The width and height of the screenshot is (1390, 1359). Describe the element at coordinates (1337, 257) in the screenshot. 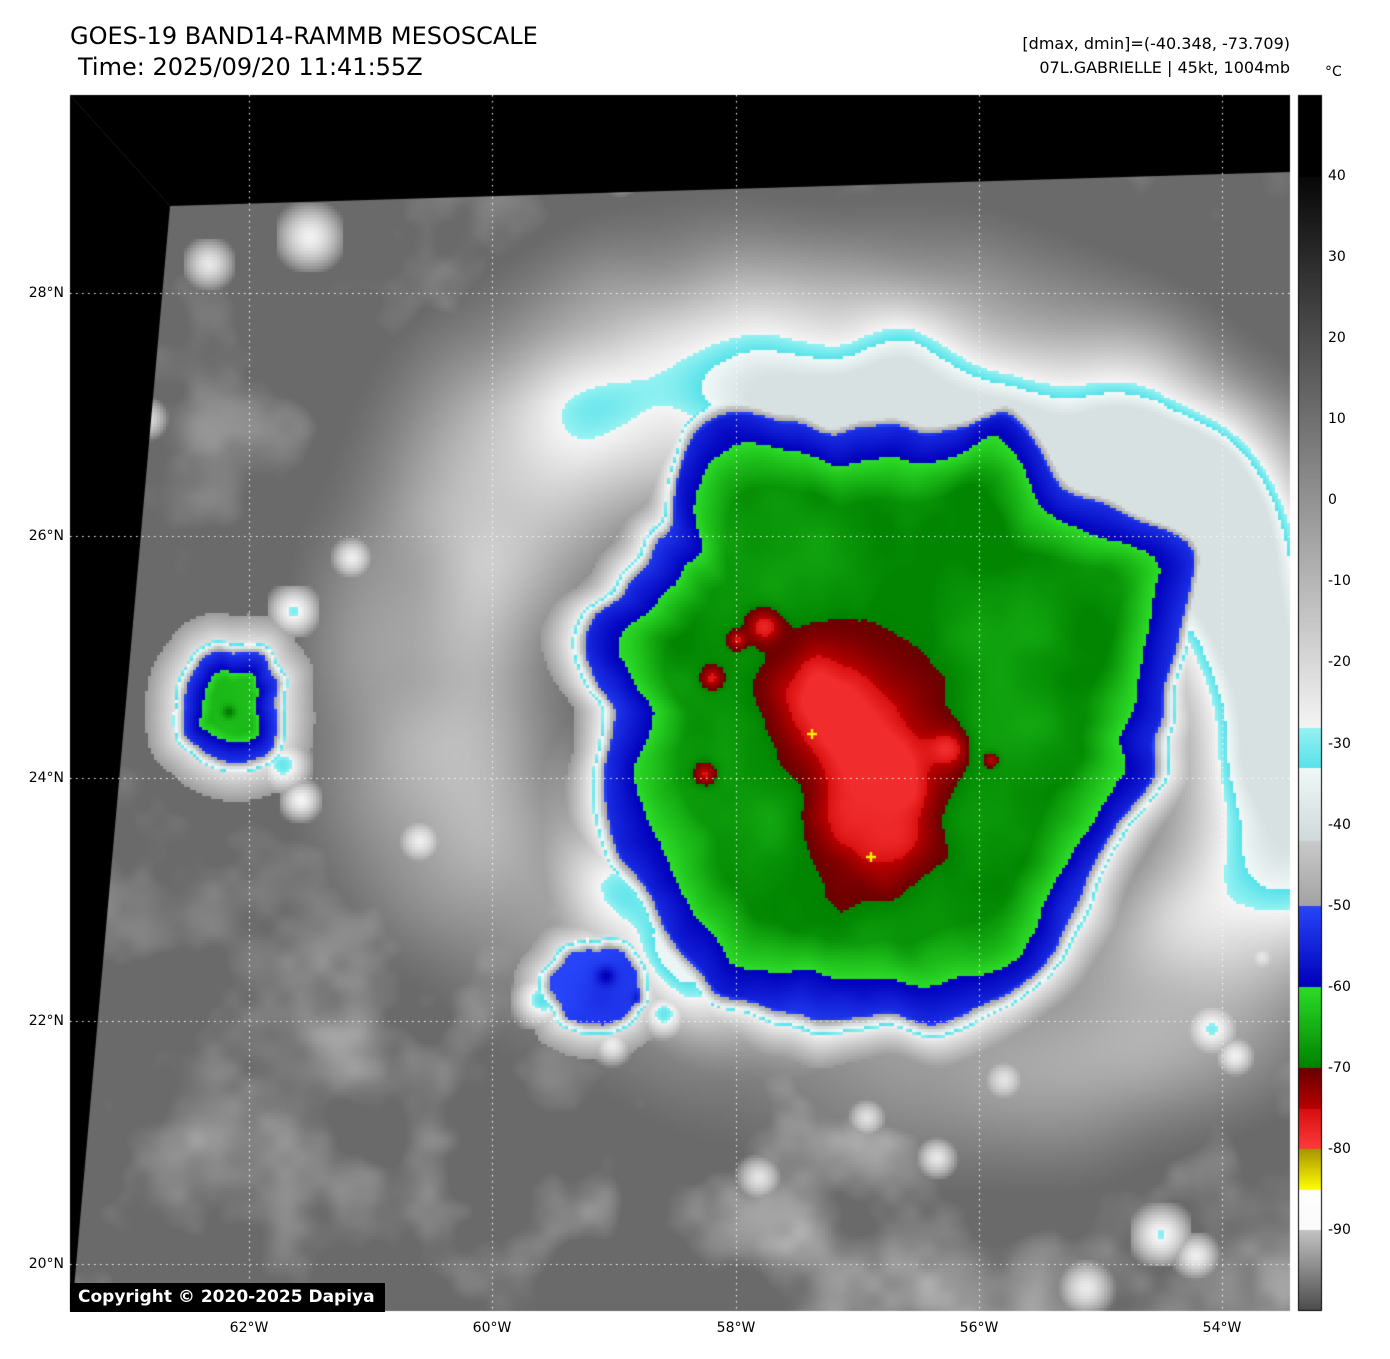

I see `colorbar-tick-label: 30` at that location.